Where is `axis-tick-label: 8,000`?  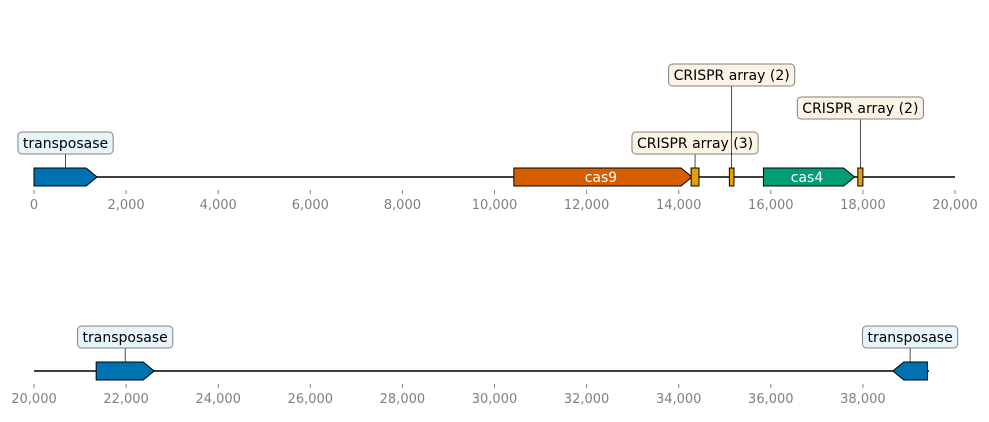
axis-tick-label: 8,000 is located at coordinates (402, 205).